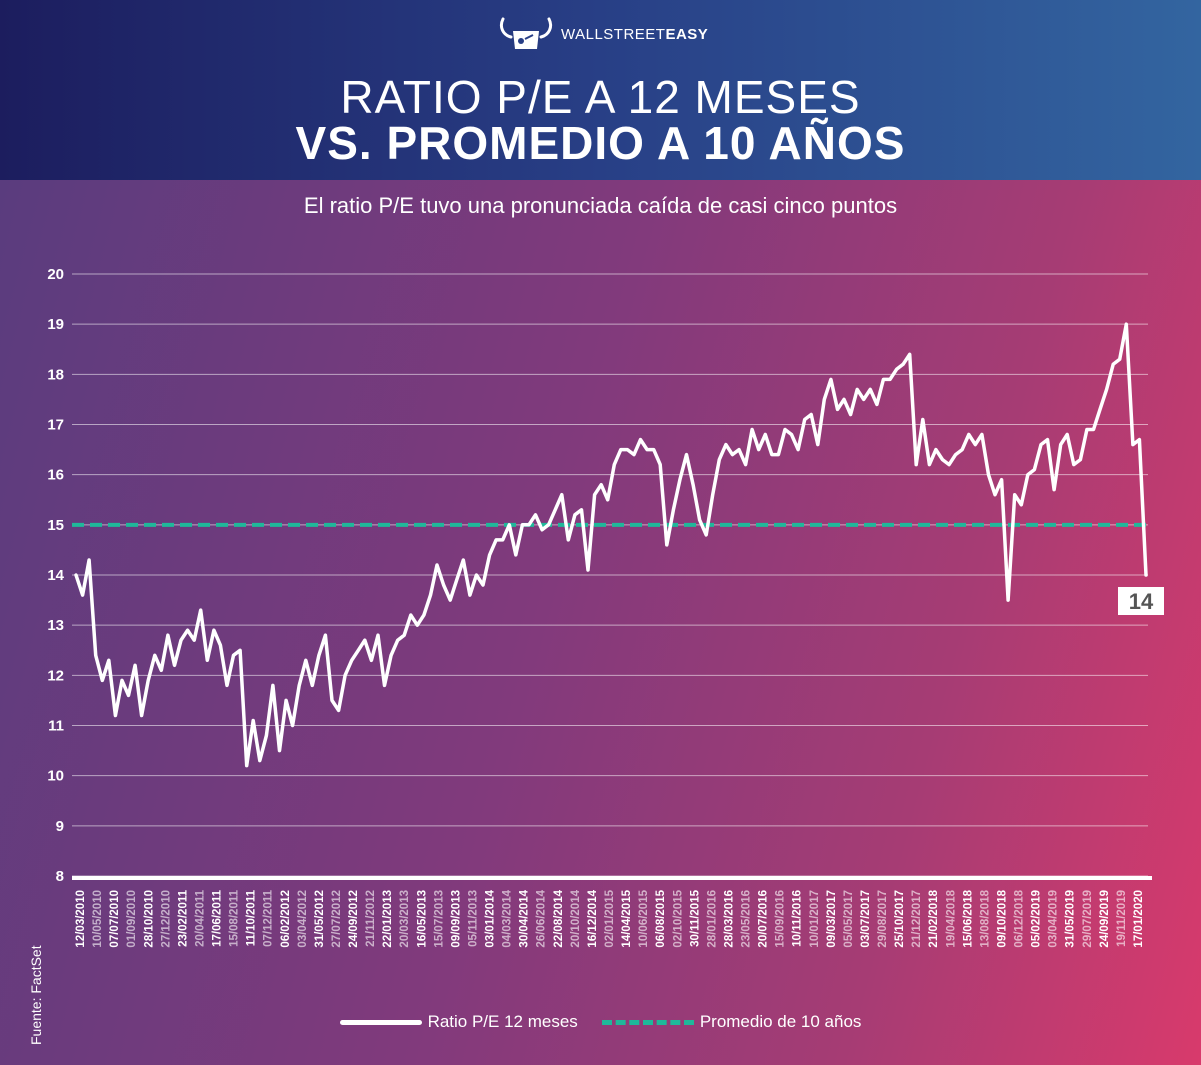 The width and height of the screenshot is (1201, 1065). Describe the element at coordinates (832, 919) in the screenshot. I see `x-tick-label: 09/03/2017` at that location.